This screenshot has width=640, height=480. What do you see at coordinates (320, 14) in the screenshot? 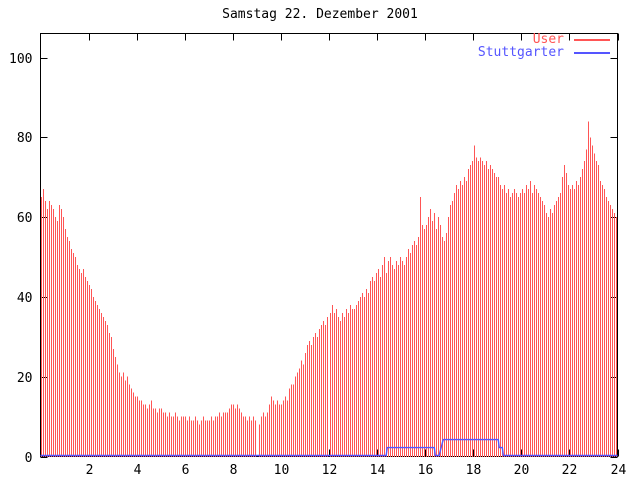
I see `chart-title: Samstag 22. Dezember 2001` at bounding box center [320, 14].